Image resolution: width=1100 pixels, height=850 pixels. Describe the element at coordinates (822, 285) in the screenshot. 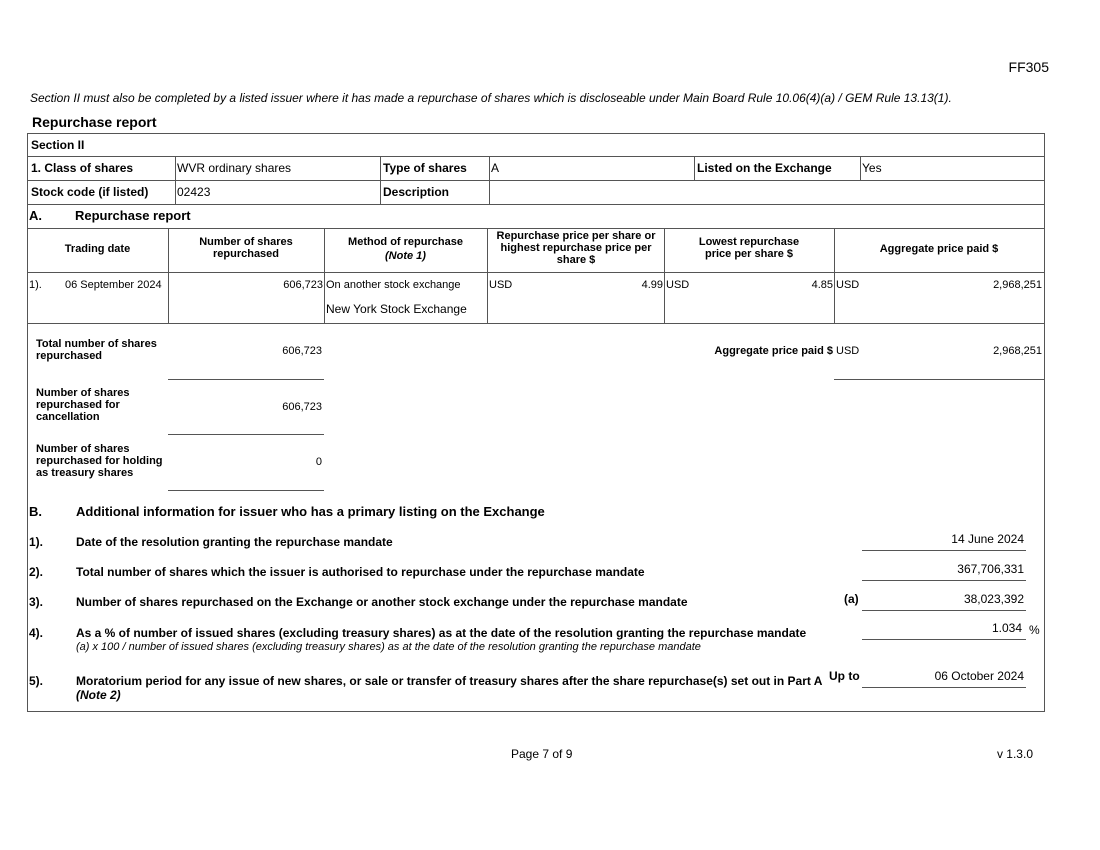

I see `row-low-price: 4.85` at that location.